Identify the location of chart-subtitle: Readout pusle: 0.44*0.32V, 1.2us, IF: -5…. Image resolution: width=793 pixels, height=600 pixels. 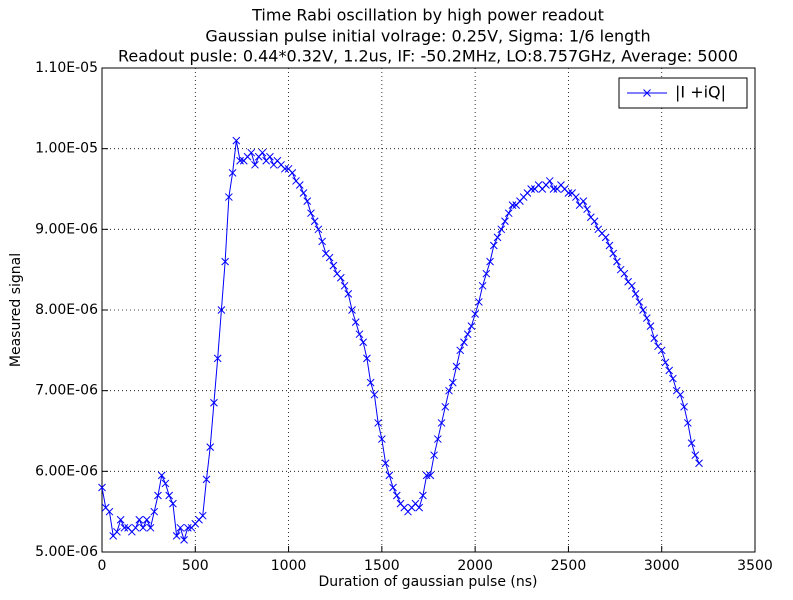
(428, 56).